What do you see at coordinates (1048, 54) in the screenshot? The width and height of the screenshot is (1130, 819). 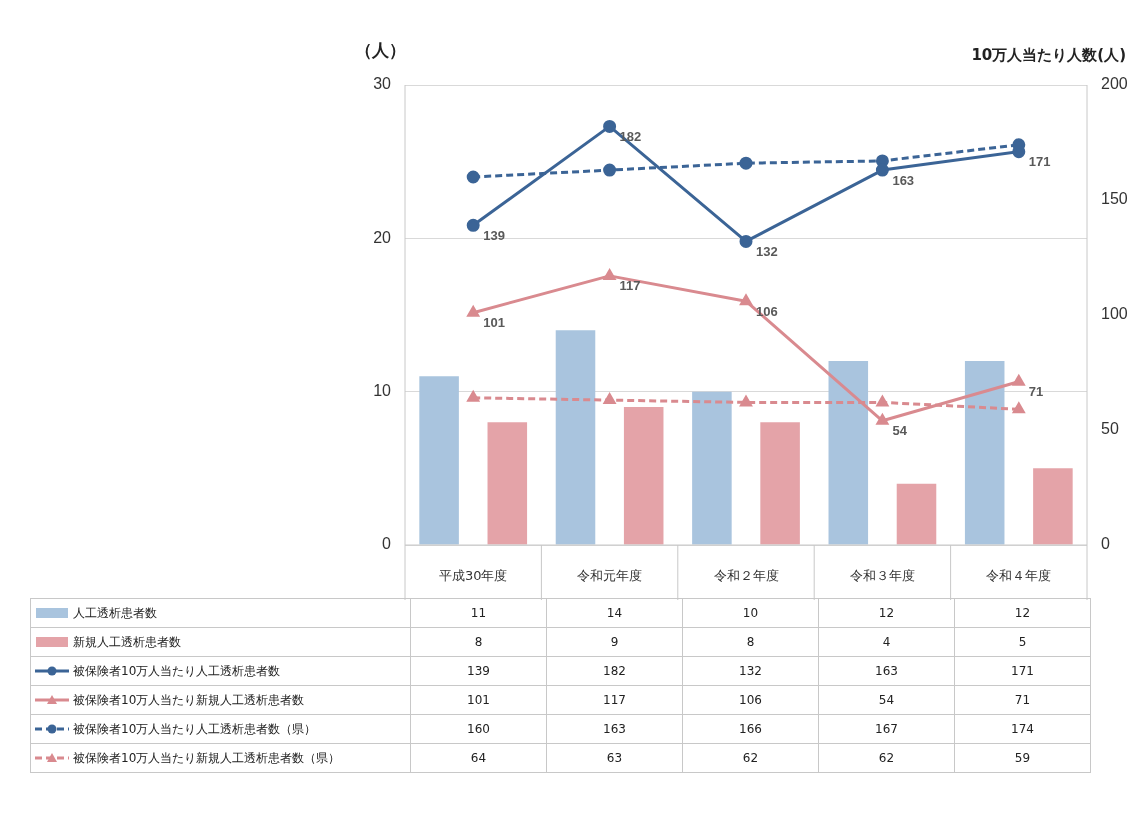 I see `y2-axis-title: 10万人当たり人数(人)` at bounding box center [1048, 54].